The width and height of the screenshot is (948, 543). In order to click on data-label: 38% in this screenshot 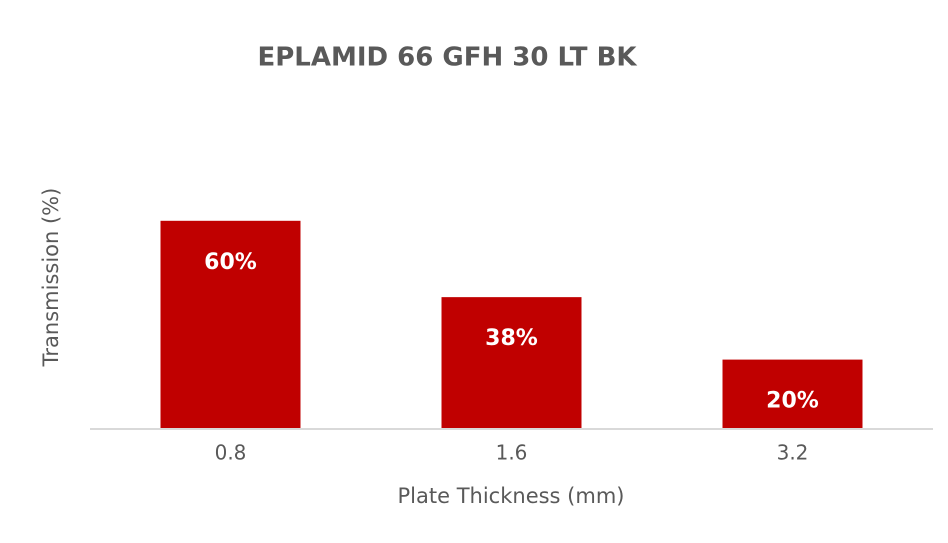, I will do `click(511, 338)`.